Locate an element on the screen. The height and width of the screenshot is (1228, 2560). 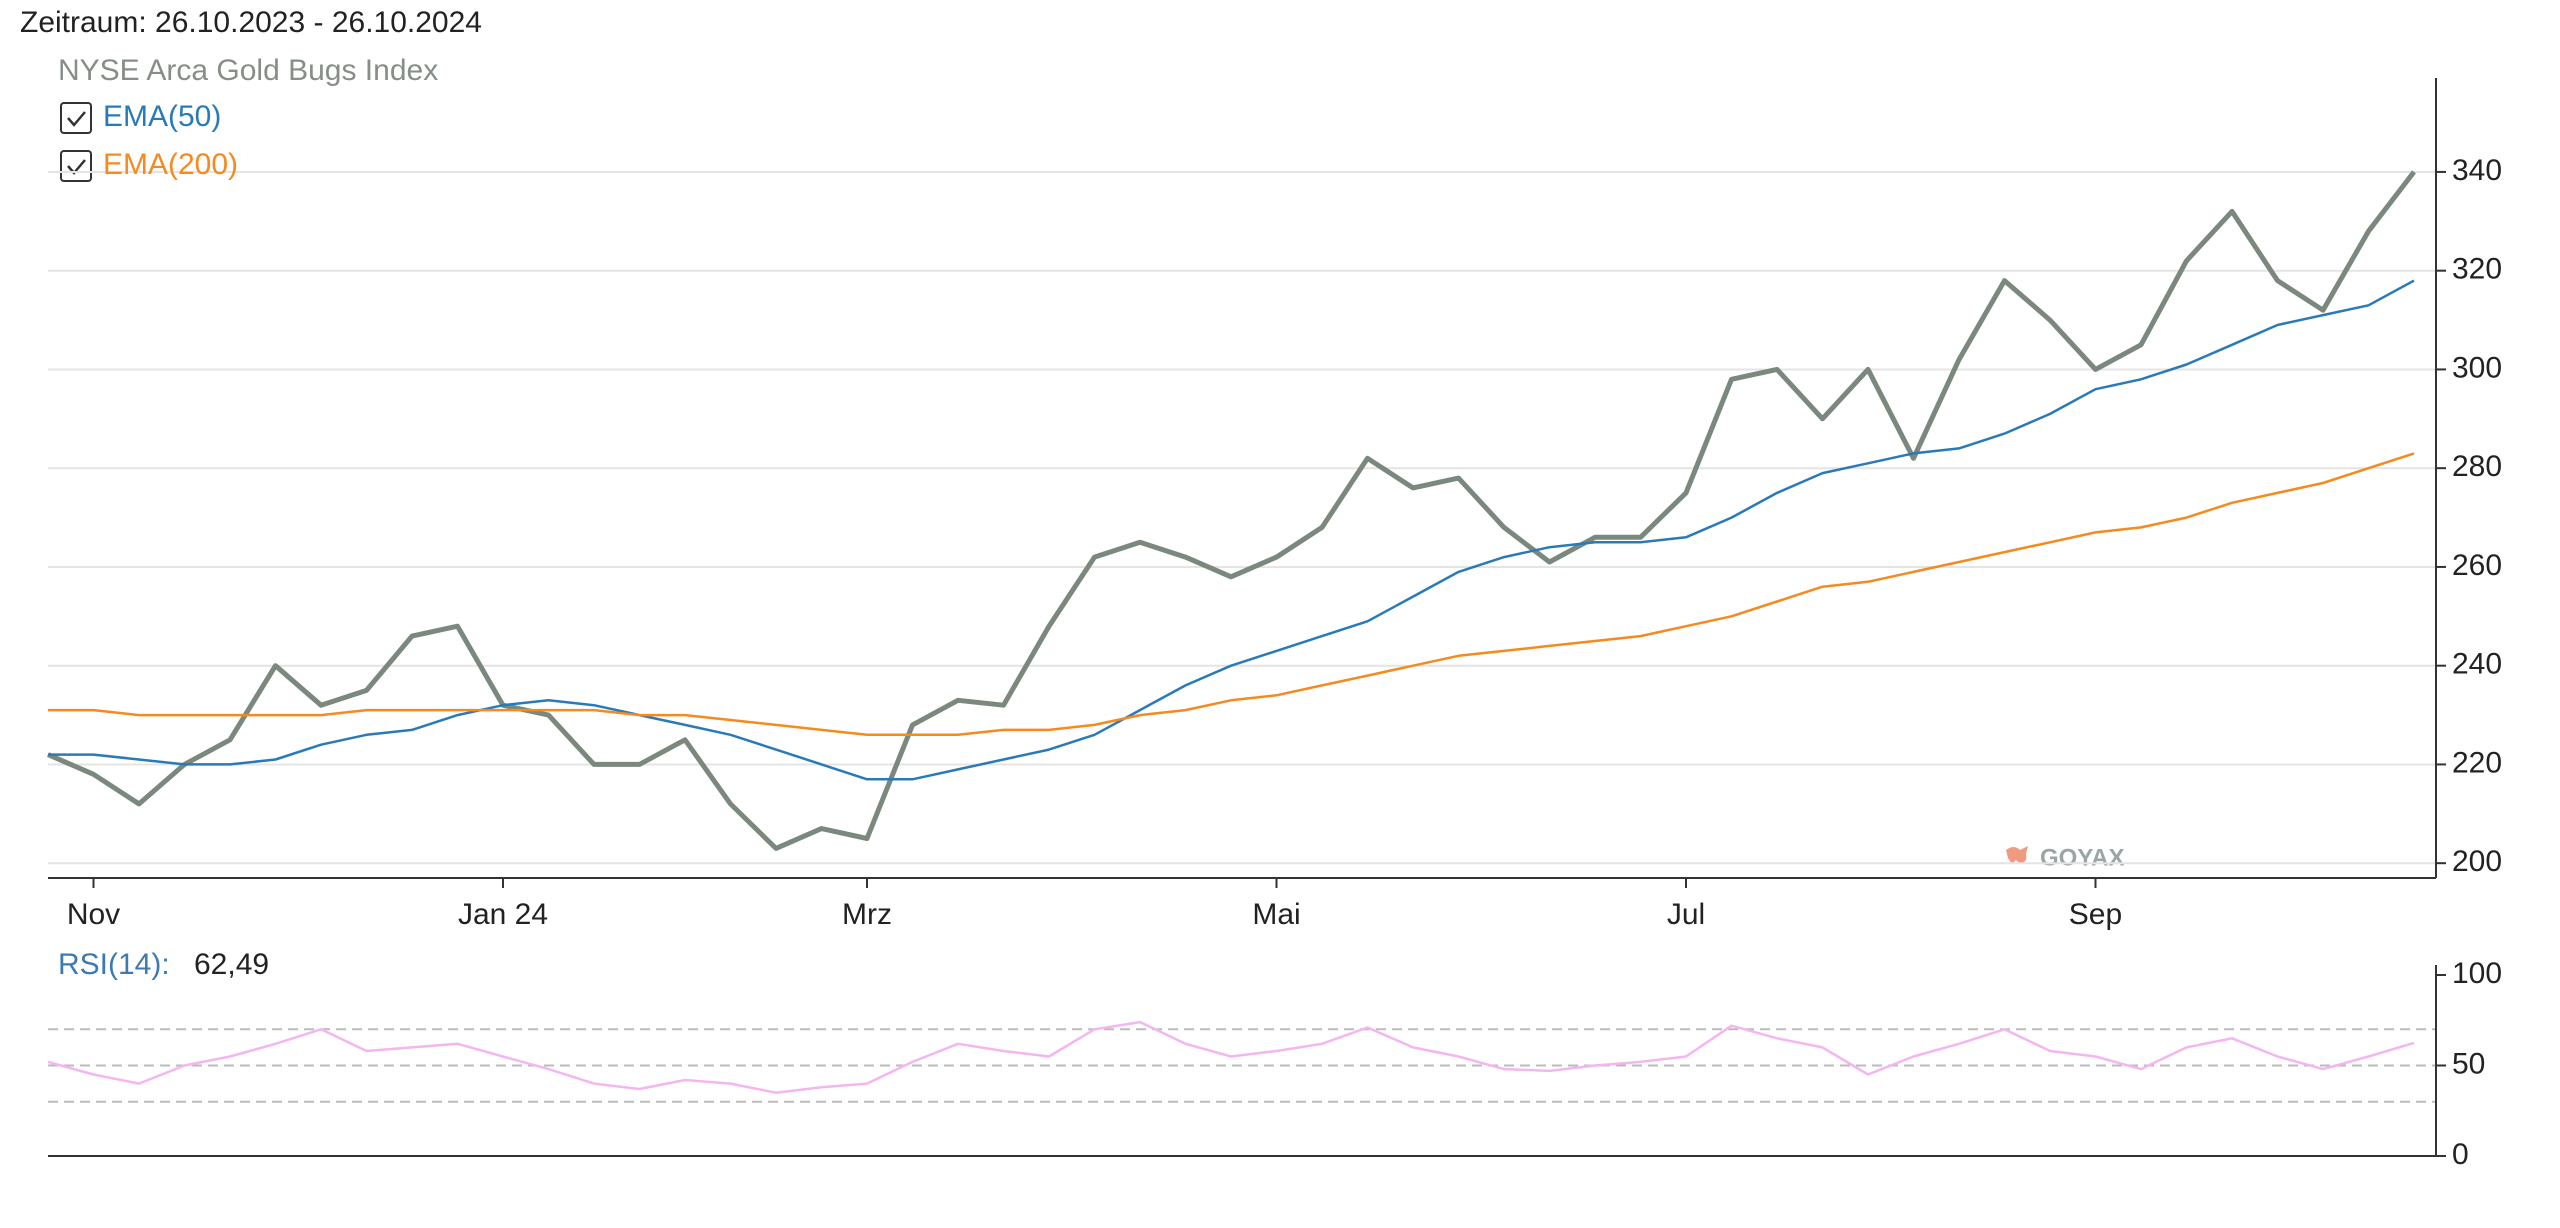
rsi-label: RSI(14): is located at coordinates (114, 964).